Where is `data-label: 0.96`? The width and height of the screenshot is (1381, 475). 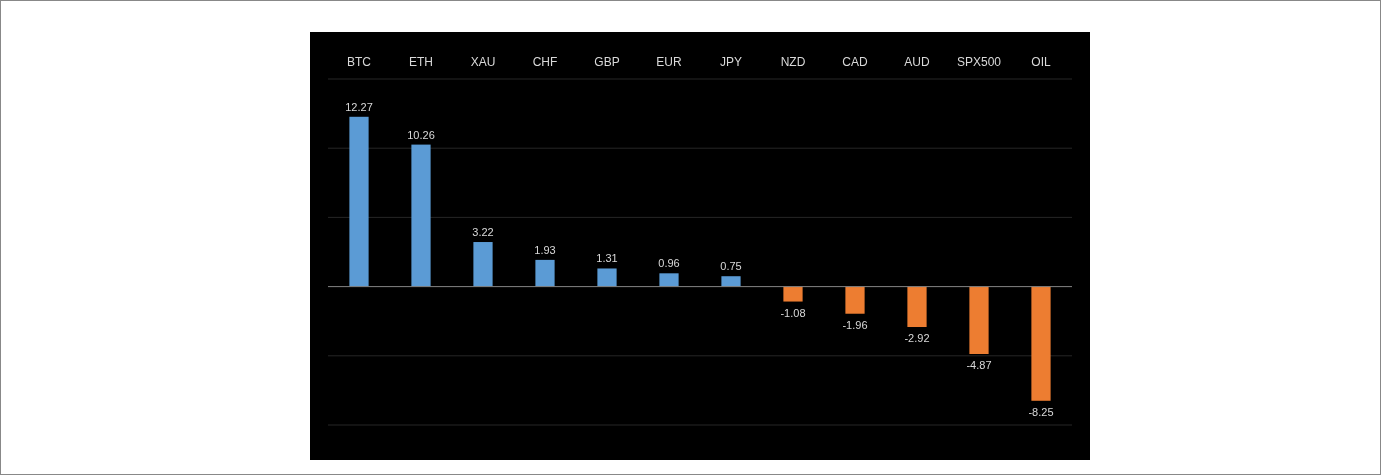 data-label: 0.96 is located at coordinates (669, 263).